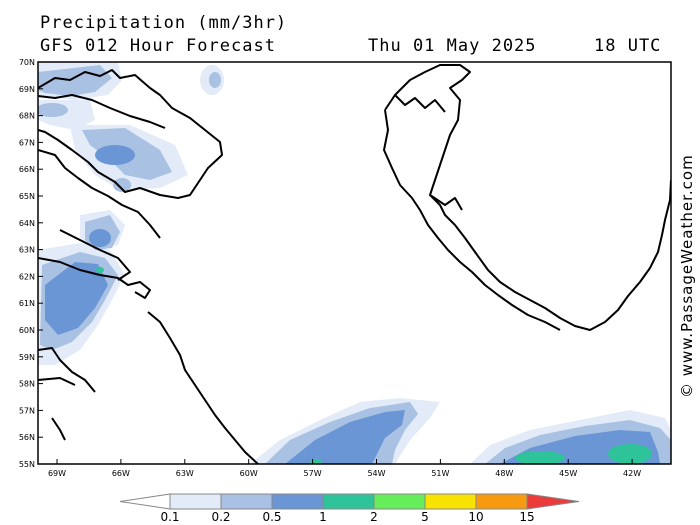  What do you see at coordinates (57, 473) in the screenshot?
I see `lon-label: 69W` at bounding box center [57, 473].